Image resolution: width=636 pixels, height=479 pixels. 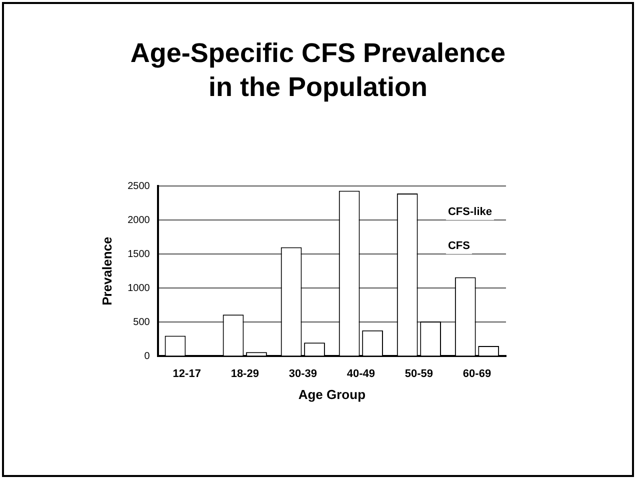 I want to click on y-tick-label: 500, so click(x=141, y=322).